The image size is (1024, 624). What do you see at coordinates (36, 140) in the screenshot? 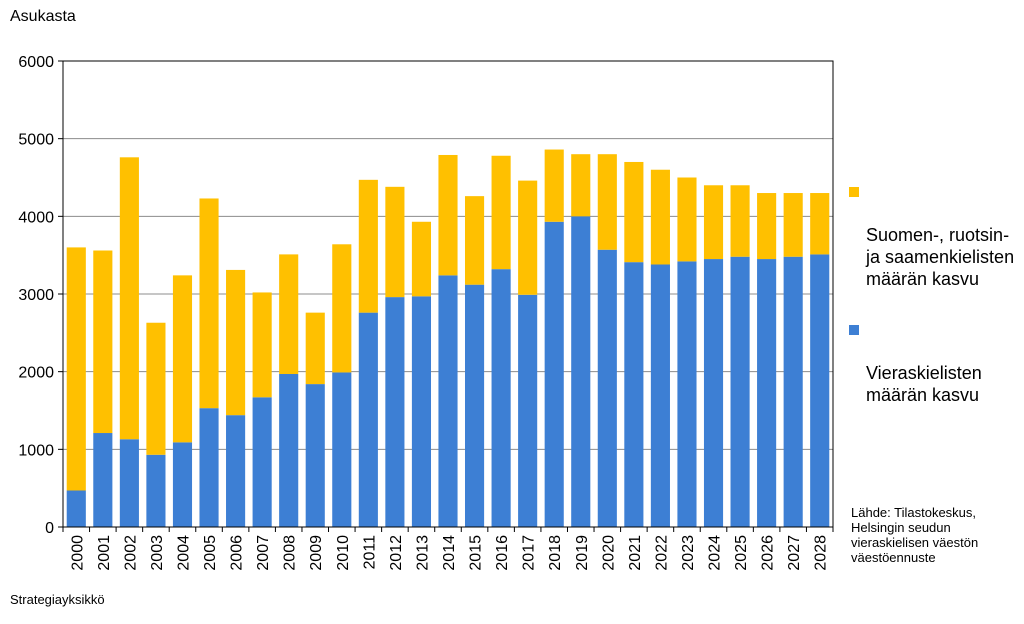
I see `y-tick-label: 5000` at bounding box center [36, 140].